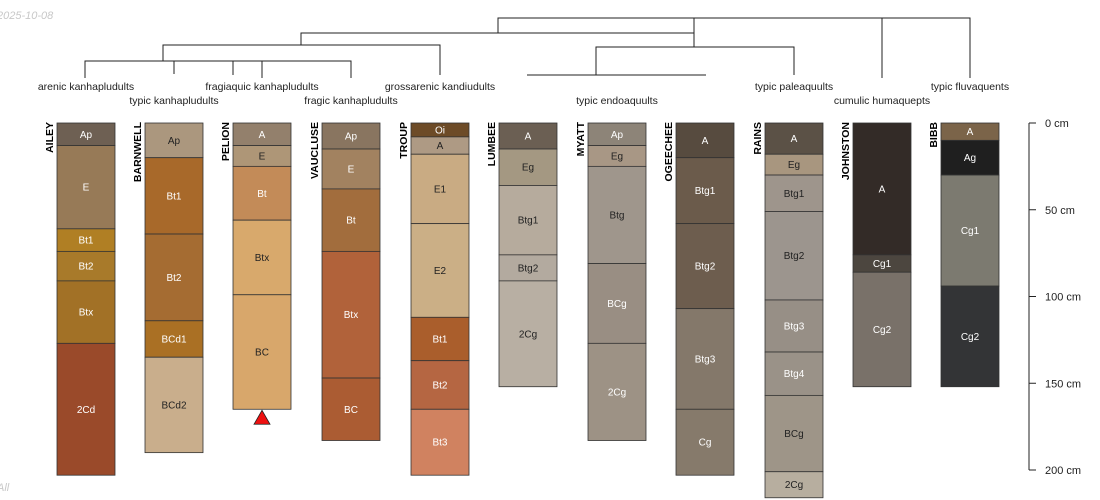 The image size is (1100, 500). I want to click on horizon-label: BCd1, so click(173, 340).